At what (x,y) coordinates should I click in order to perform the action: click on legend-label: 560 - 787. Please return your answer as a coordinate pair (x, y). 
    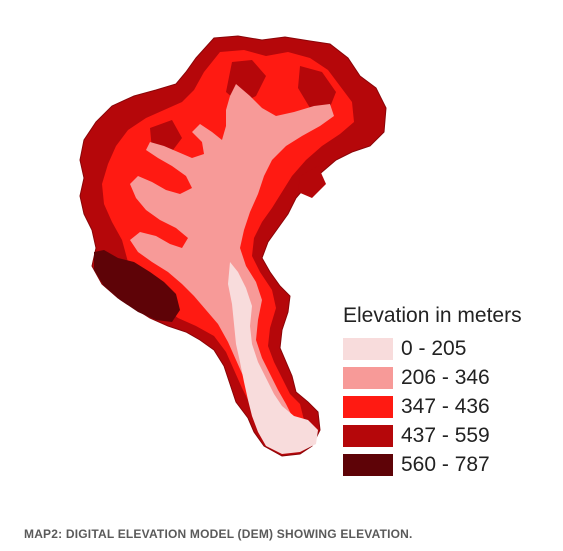
    Looking at the image, I should click on (445, 464).